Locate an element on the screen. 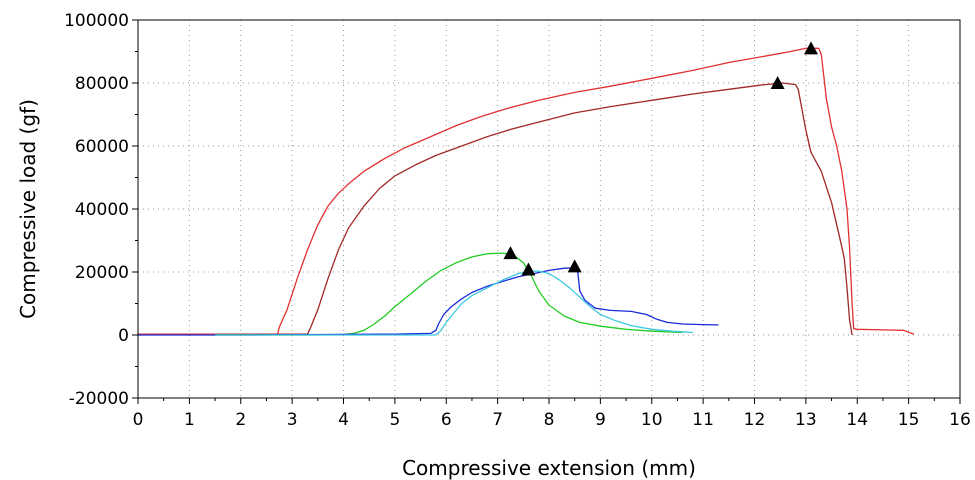  x-tick-label: 5 is located at coordinates (394, 420).